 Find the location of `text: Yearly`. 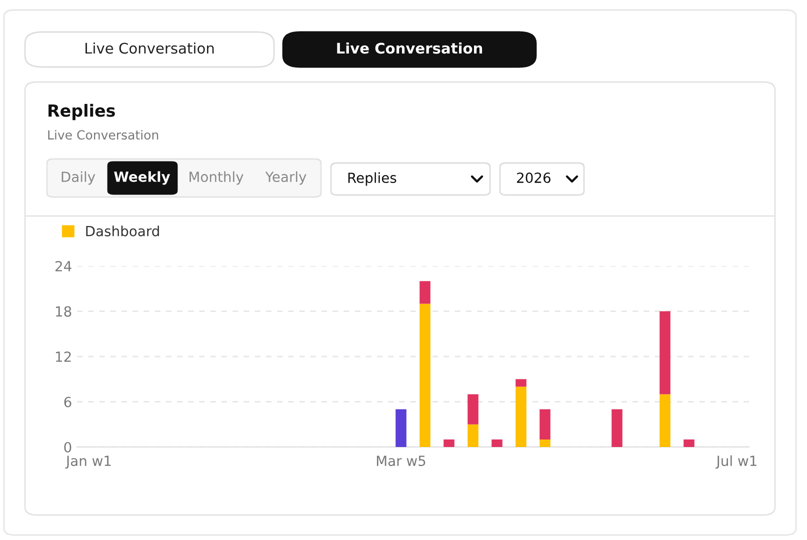

text: Yearly is located at coordinates (285, 178).